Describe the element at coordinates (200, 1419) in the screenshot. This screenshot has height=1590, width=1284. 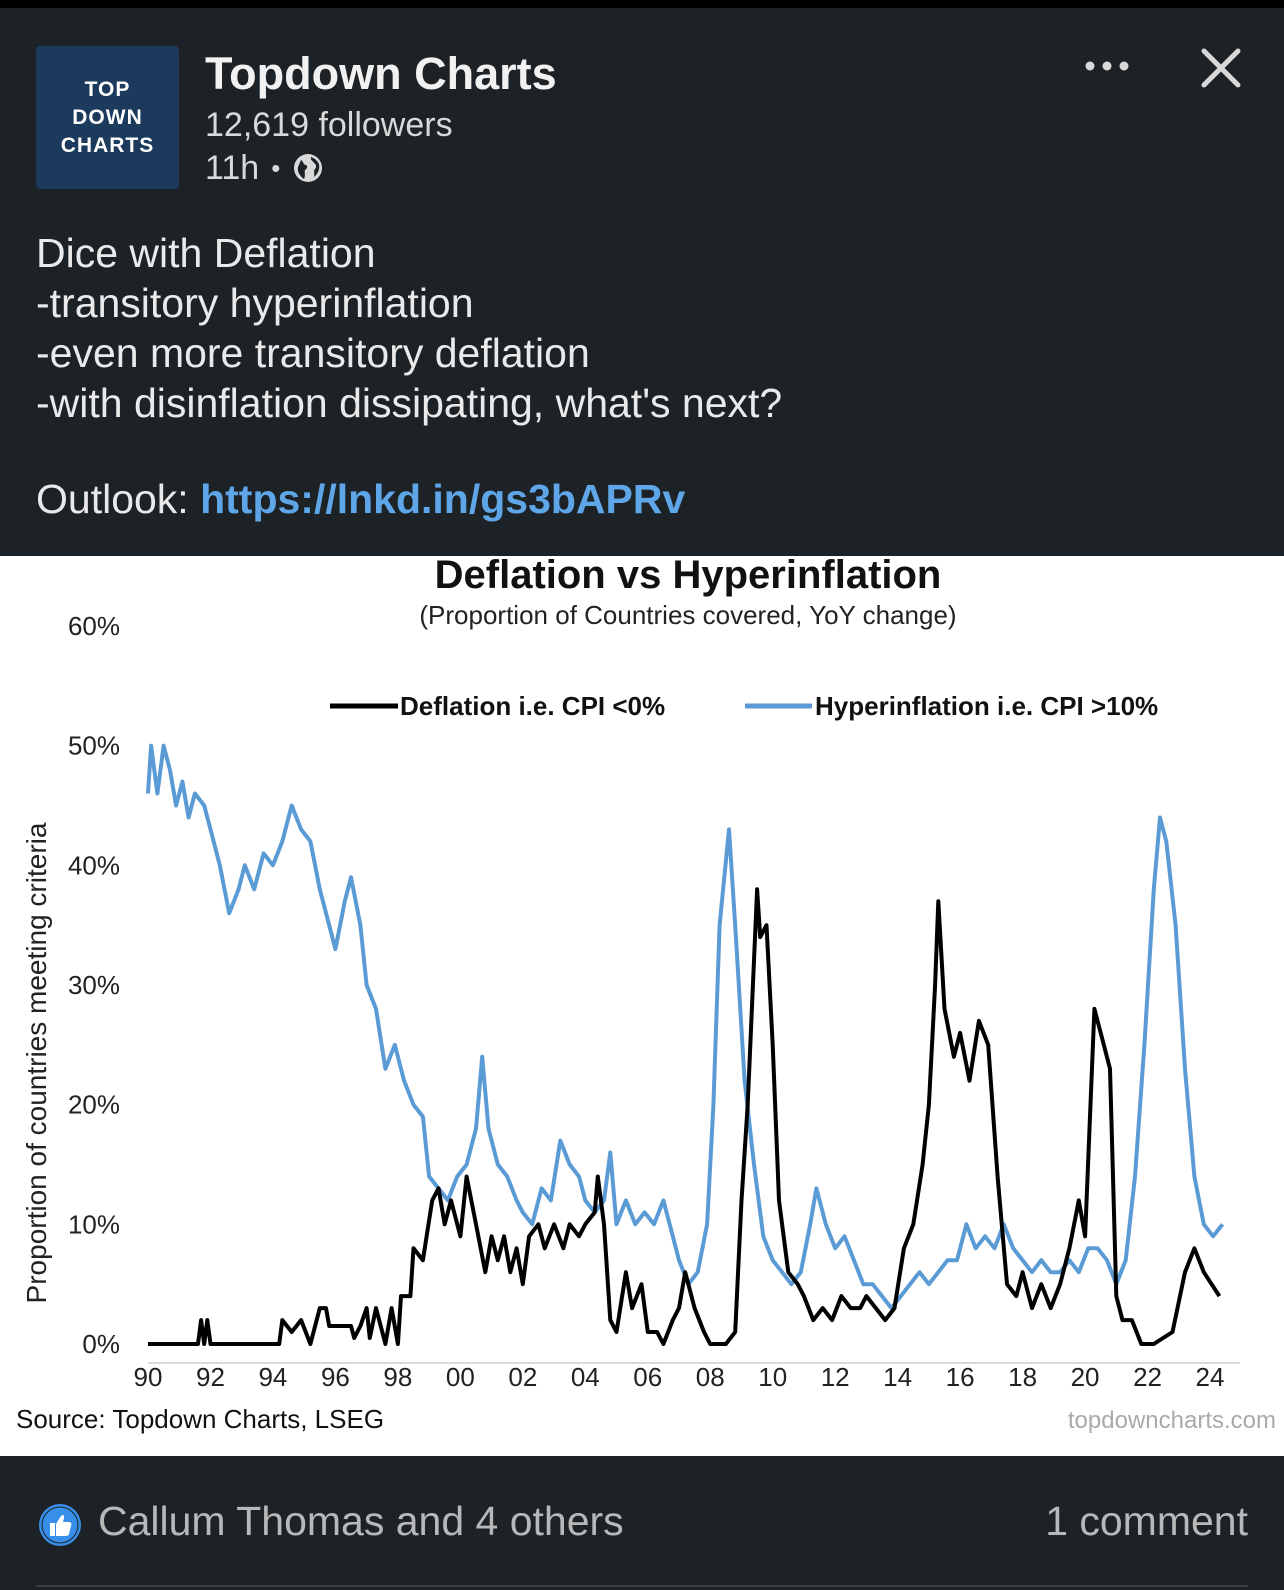
I see `chart-source: Source: Topdown Charts, LSEG` at that location.